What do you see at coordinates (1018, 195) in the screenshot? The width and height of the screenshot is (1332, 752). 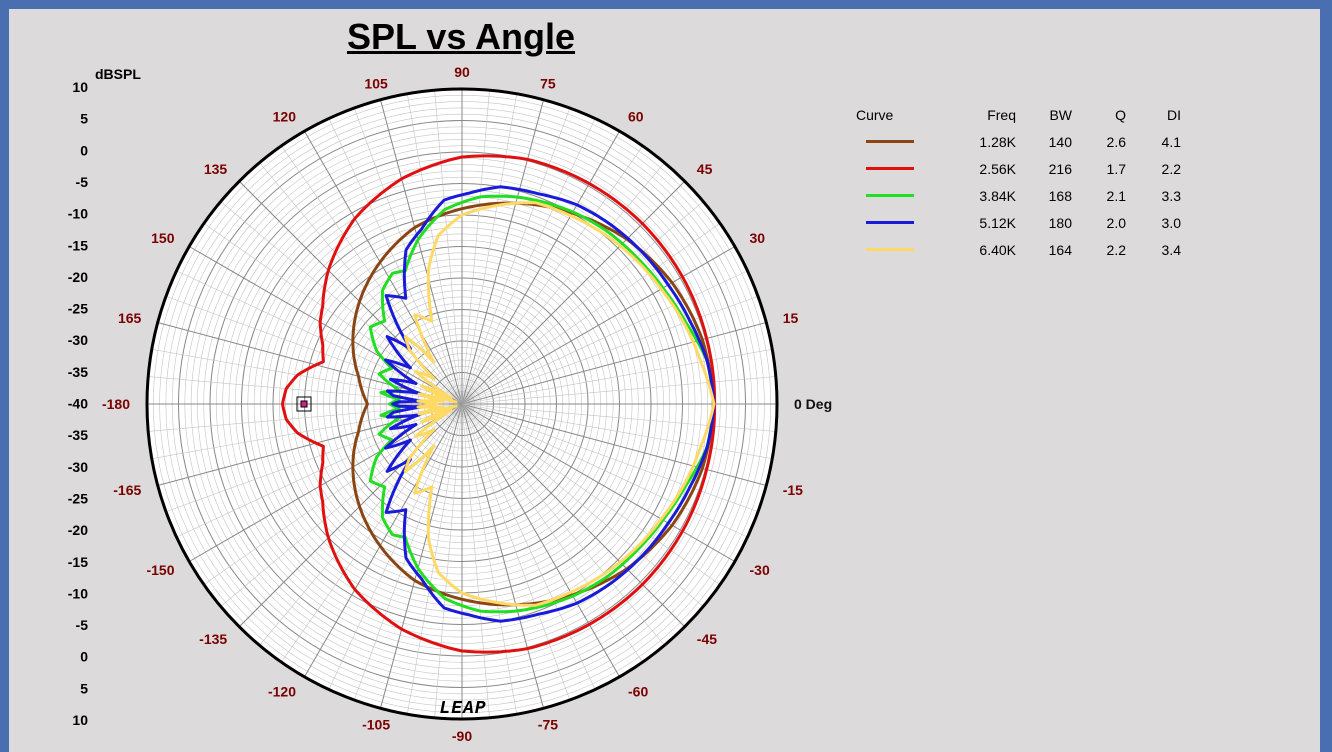 I see `legend-row: 3.84K 168 2.1 3.3` at bounding box center [1018, 195].